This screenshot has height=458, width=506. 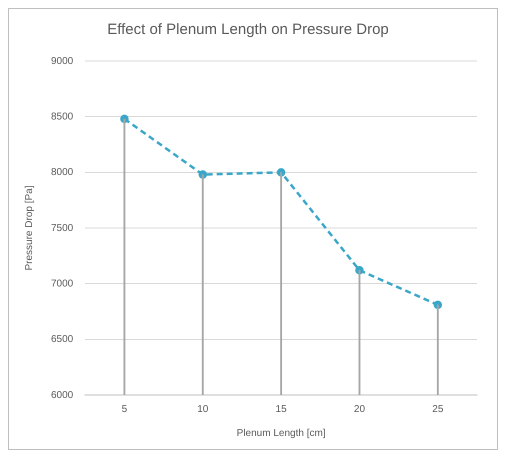 What do you see at coordinates (29, 228) in the screenshot?
I see `y-axis-title: Pressure Drop [Pa]` at bounding box center [29, 228].